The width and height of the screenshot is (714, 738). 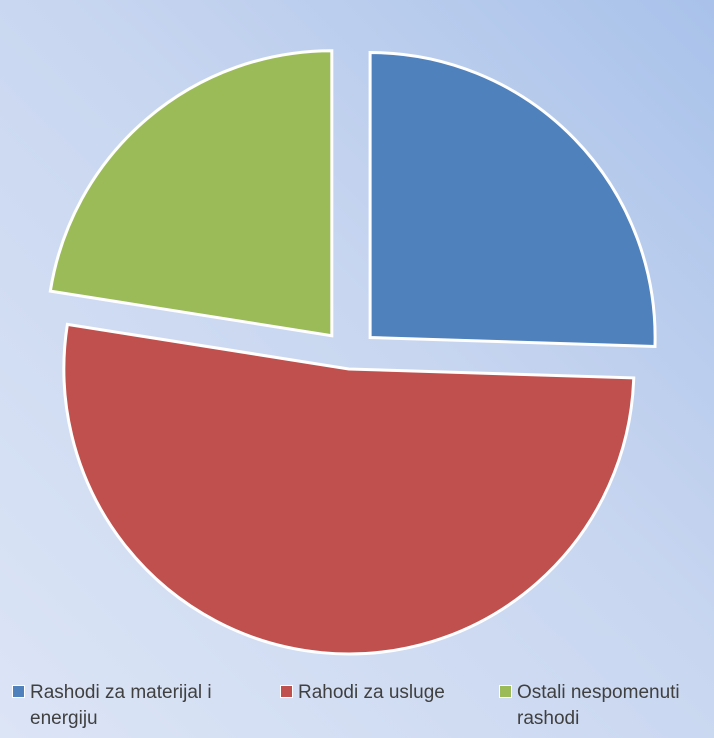 I want to click on legend-item-materijal: Rashodi za materijal i energiju, so click(x=137, y=706).